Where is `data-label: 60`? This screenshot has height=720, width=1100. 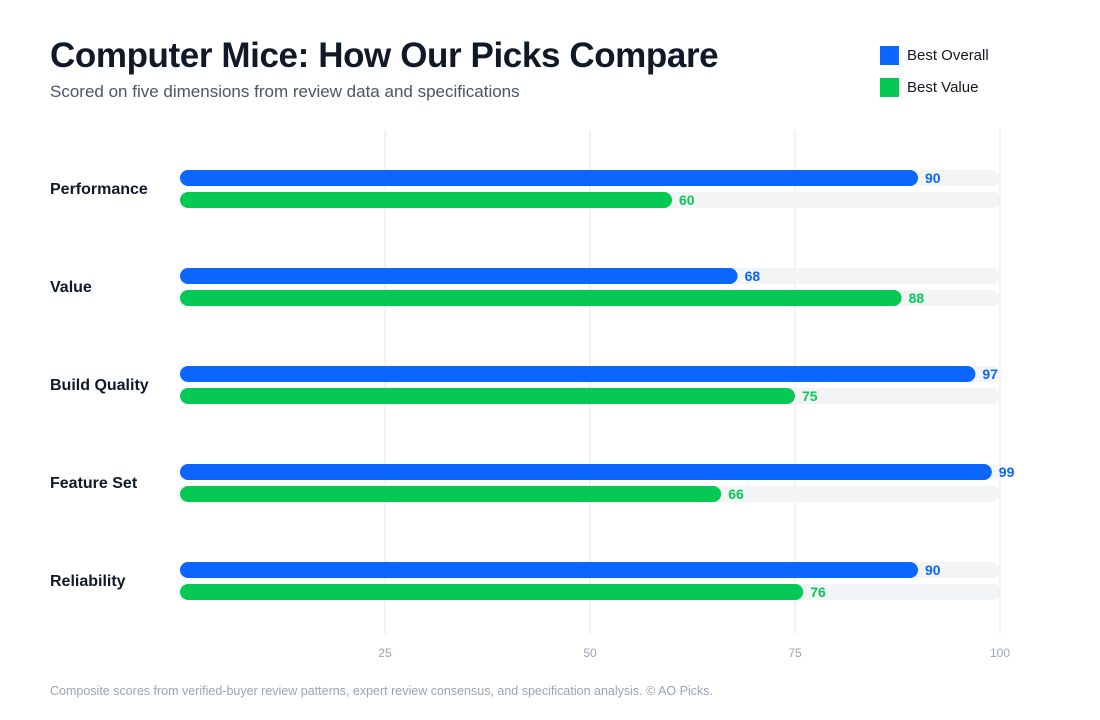
data-label: 60 is located at coordinates (687, 200).